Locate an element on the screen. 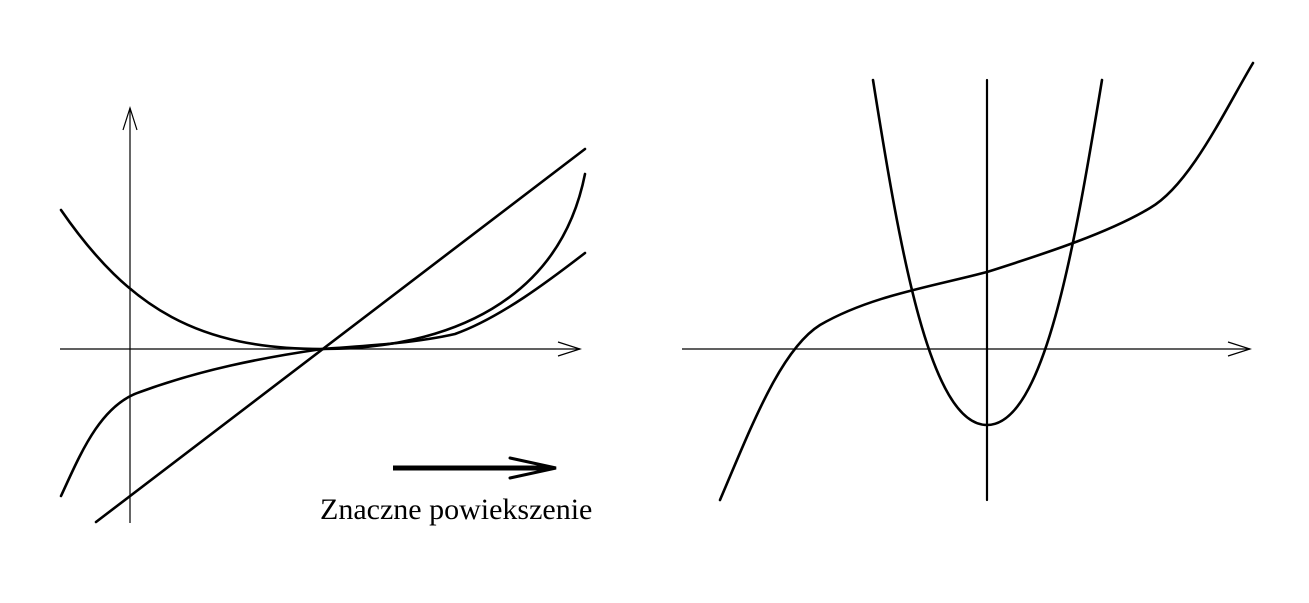 The image size is (1309, 603). zoom-arrow-head is located at coordinates (532, 468).